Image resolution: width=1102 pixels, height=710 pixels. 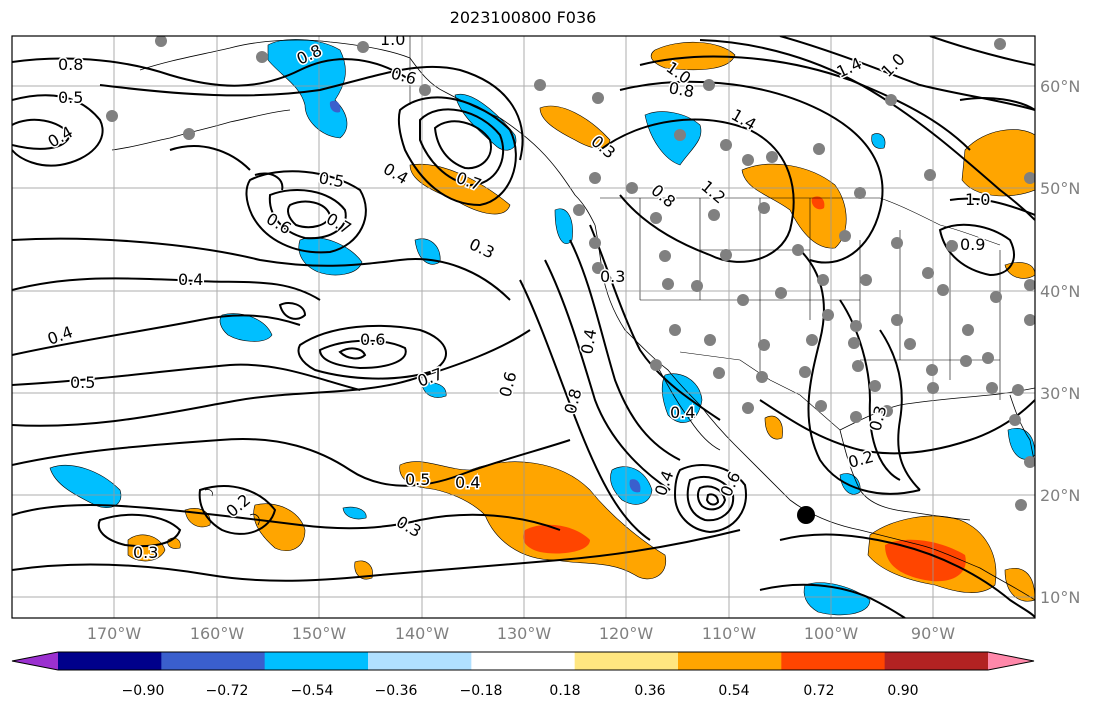 I want to click on contour-value-label: 1.0, so click(x=977, y=199).